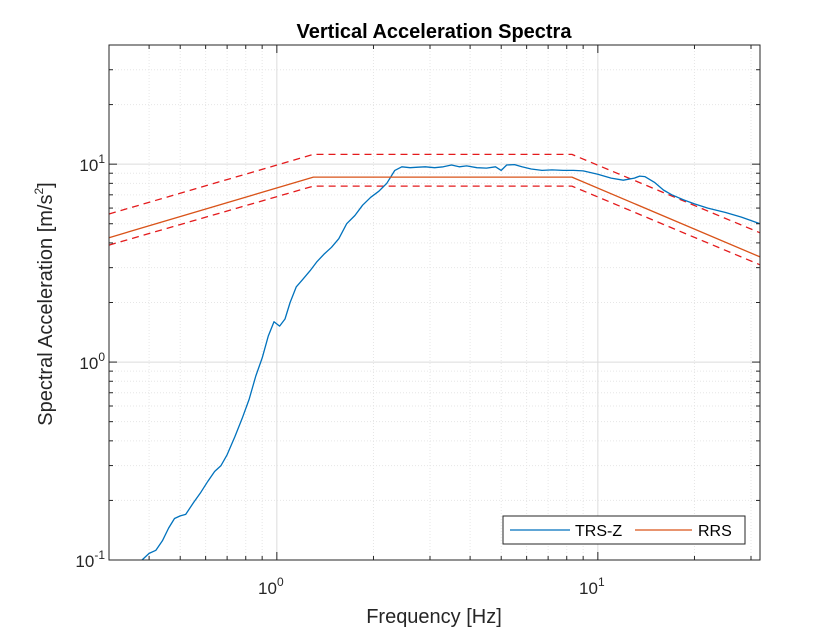 The image size is (840, 630). I want to click on y-axis-label: Spectral Acceleration [m/s2], so click(44, 303).